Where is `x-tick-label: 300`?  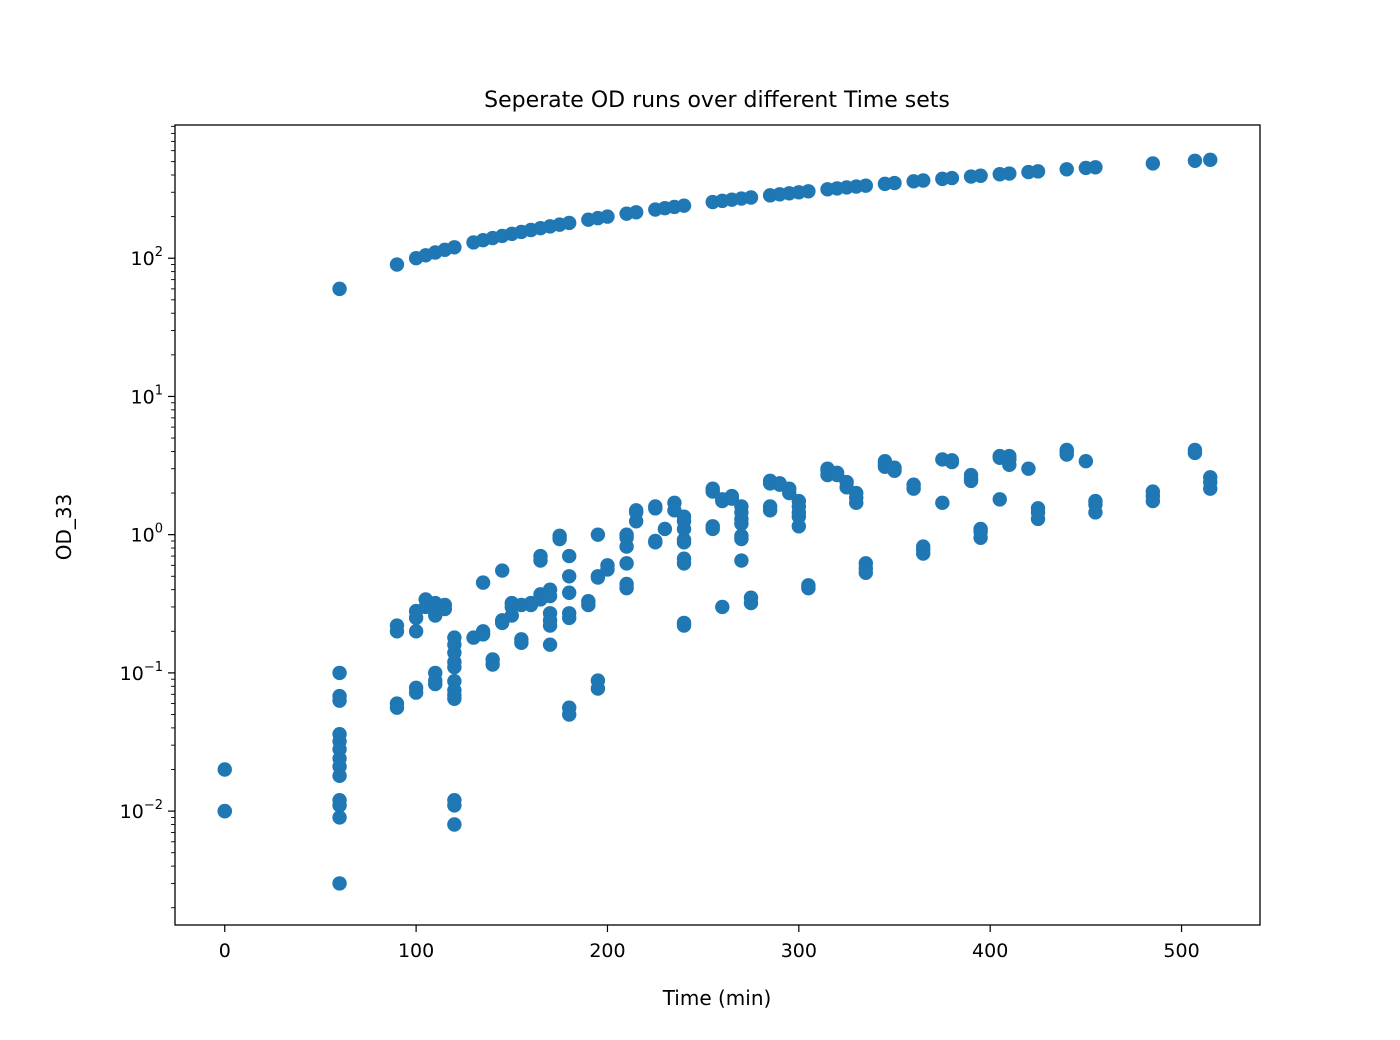
x-tick-label: 300 is located at coordinates (799, 951).